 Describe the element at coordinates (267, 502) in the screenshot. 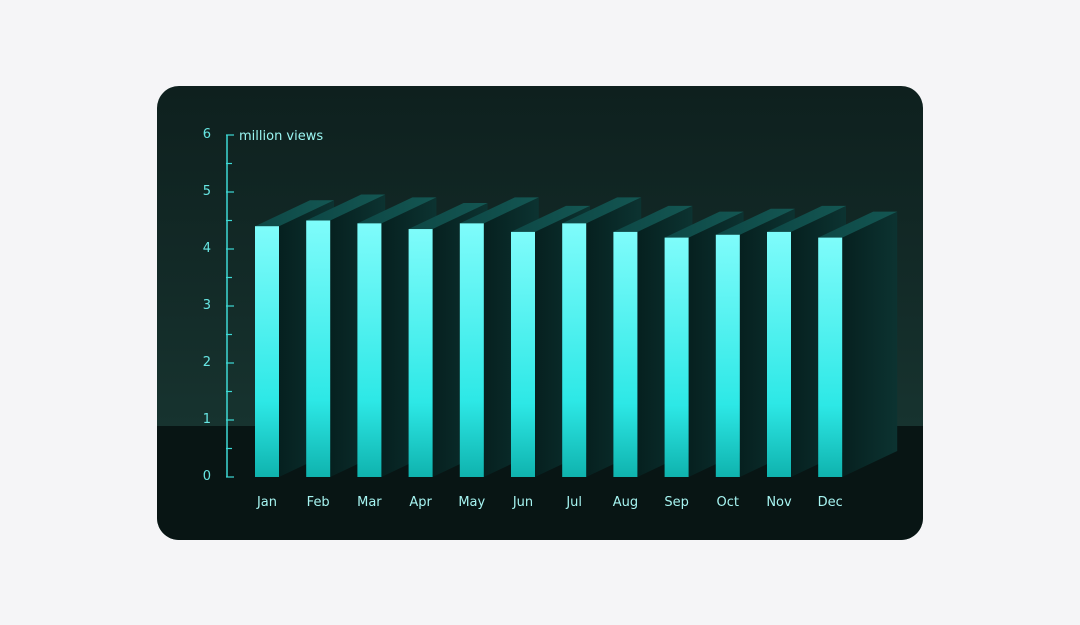

I see `x-tick-label: Jan` at that location.